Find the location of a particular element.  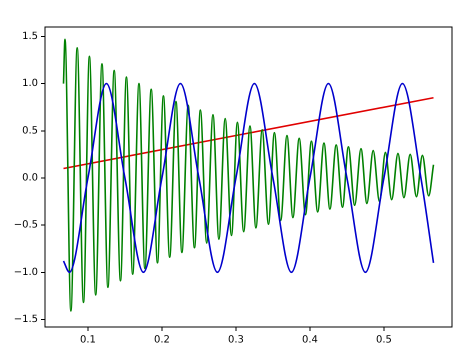

y-tick-label: 0.0 is located at coordinates (30, 178).